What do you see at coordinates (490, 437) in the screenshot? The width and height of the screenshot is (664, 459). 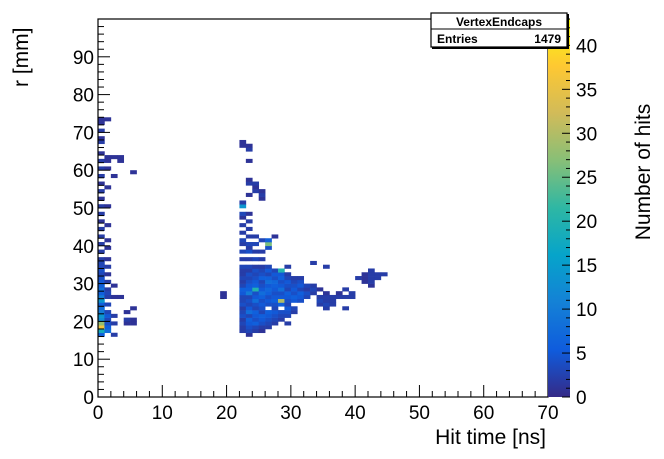 I see `x-axis-title: Hit time [ns]` at bounding box center [490, 437].